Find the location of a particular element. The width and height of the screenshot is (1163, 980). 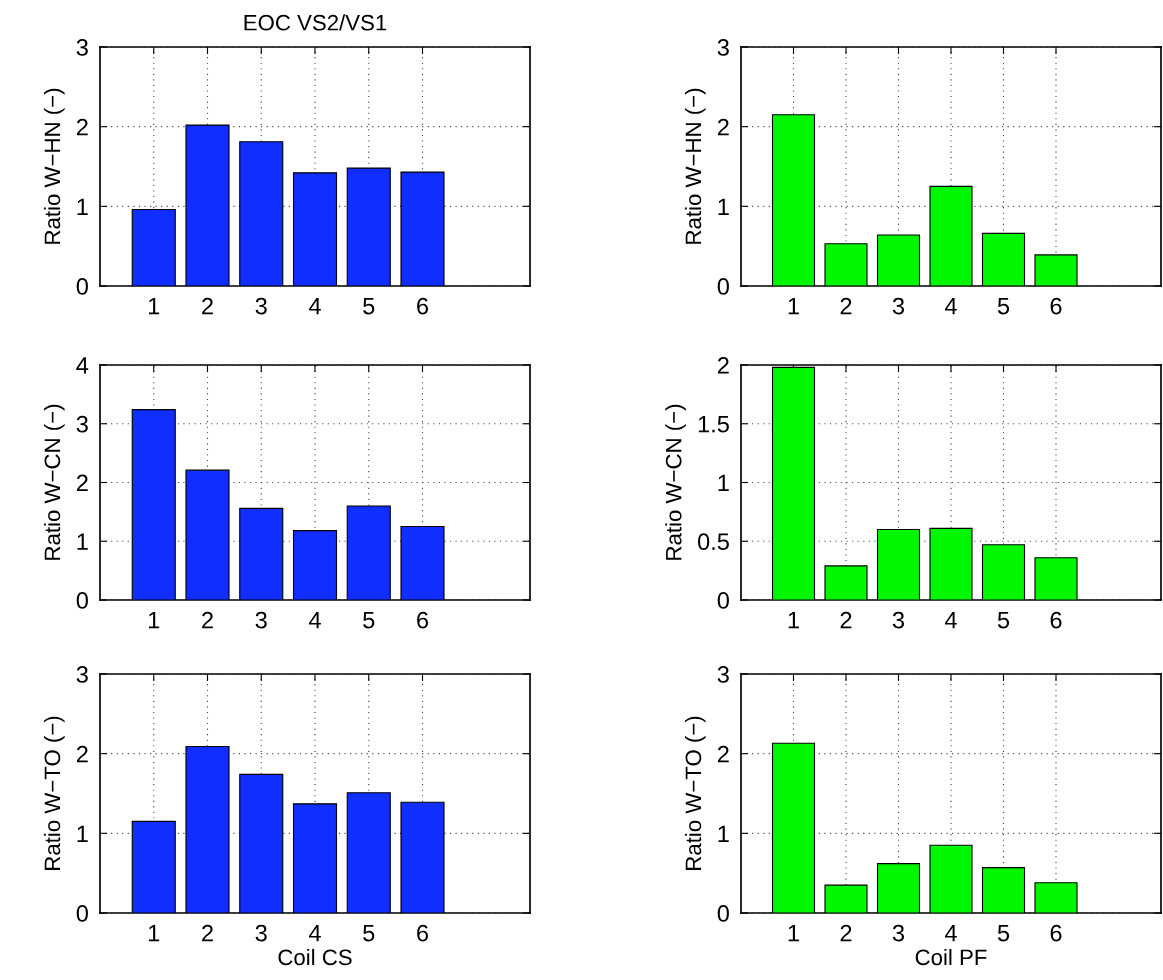

y-tick-label: 4 is located at coordinates (82, 365).